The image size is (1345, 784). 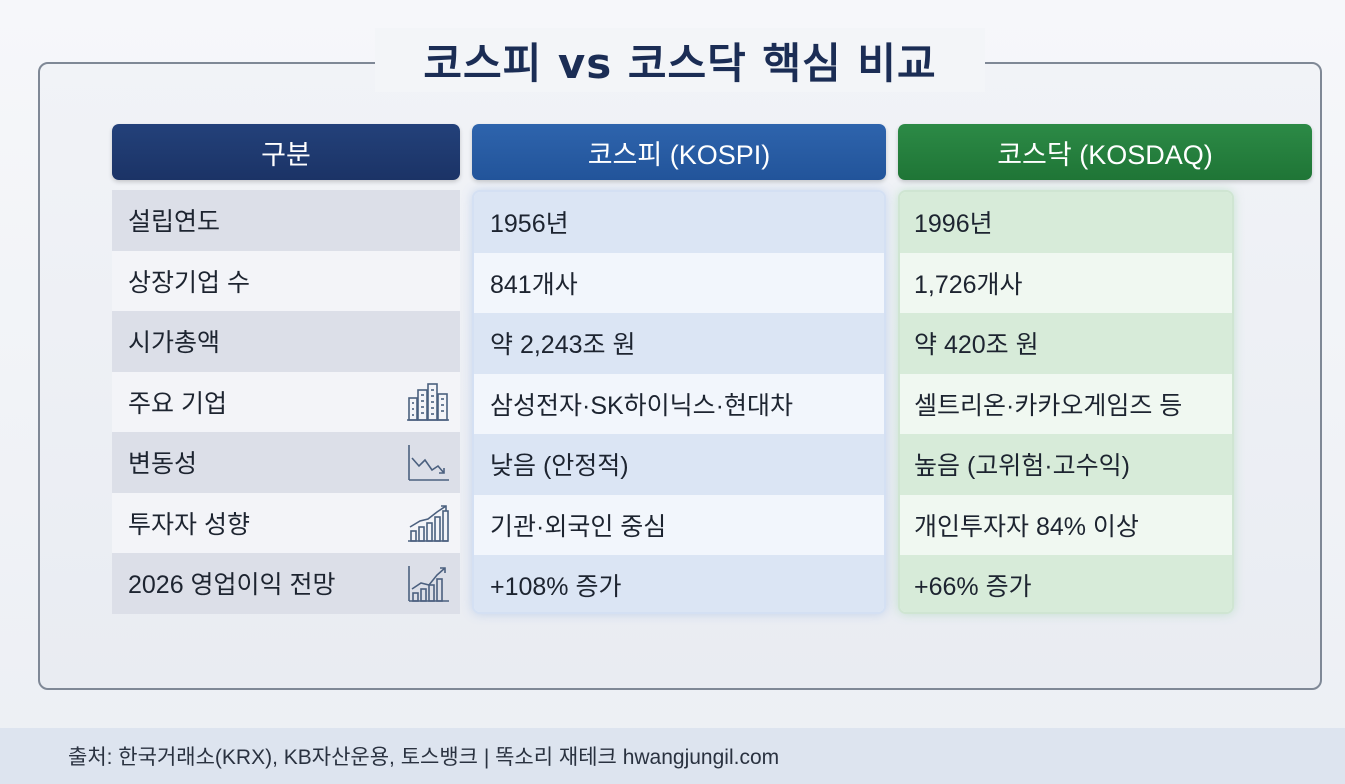 What do you see at coordinates (679, 152) in the screenshot?
I see `header-kospi: 코스피 (KOSPI)` at bounding box center [679, 152].